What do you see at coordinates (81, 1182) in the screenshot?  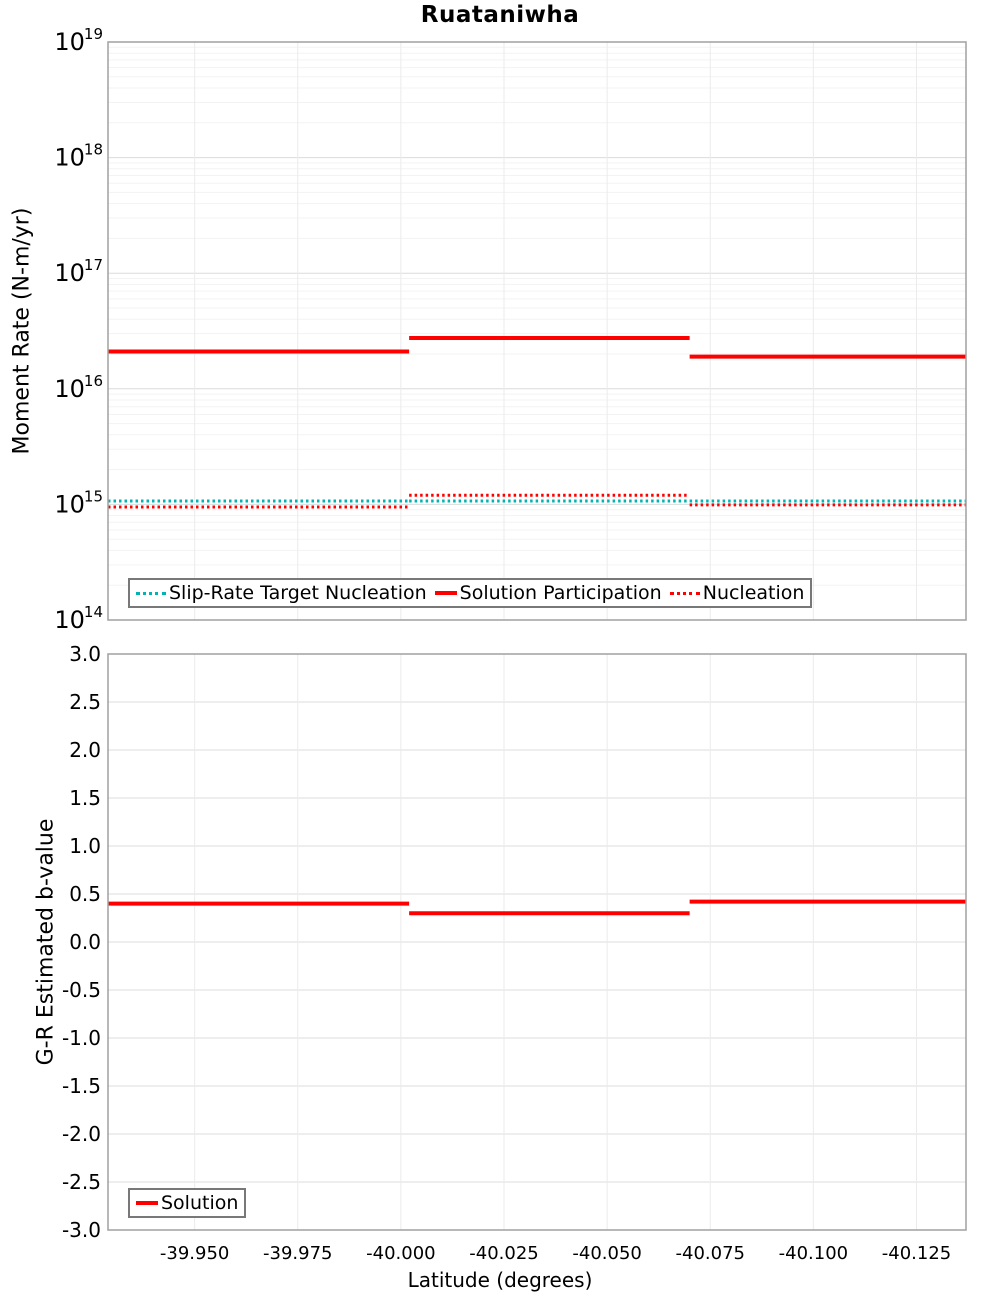 I see `y-tick-label: -2.5` at bounding box center [81, 1182].